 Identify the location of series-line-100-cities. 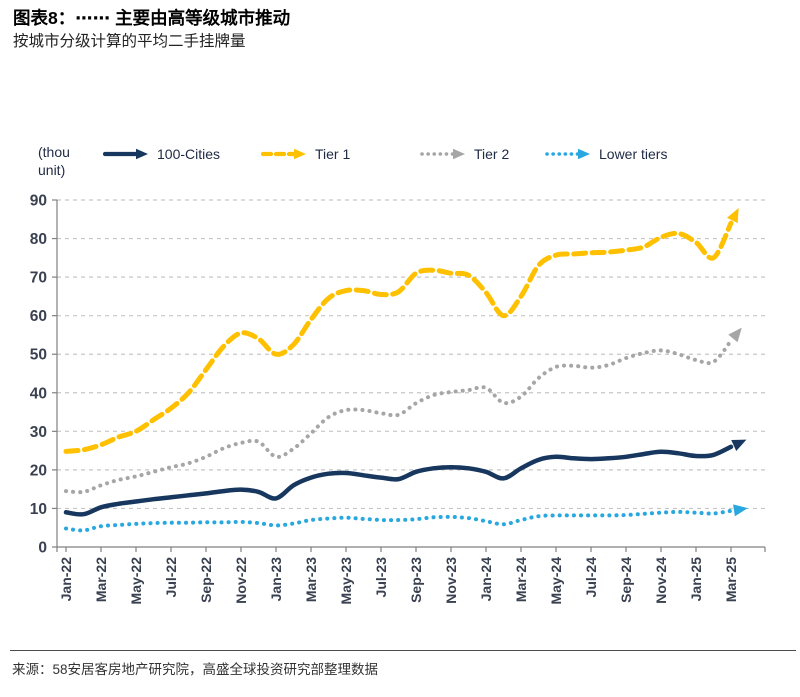
(398, 480).